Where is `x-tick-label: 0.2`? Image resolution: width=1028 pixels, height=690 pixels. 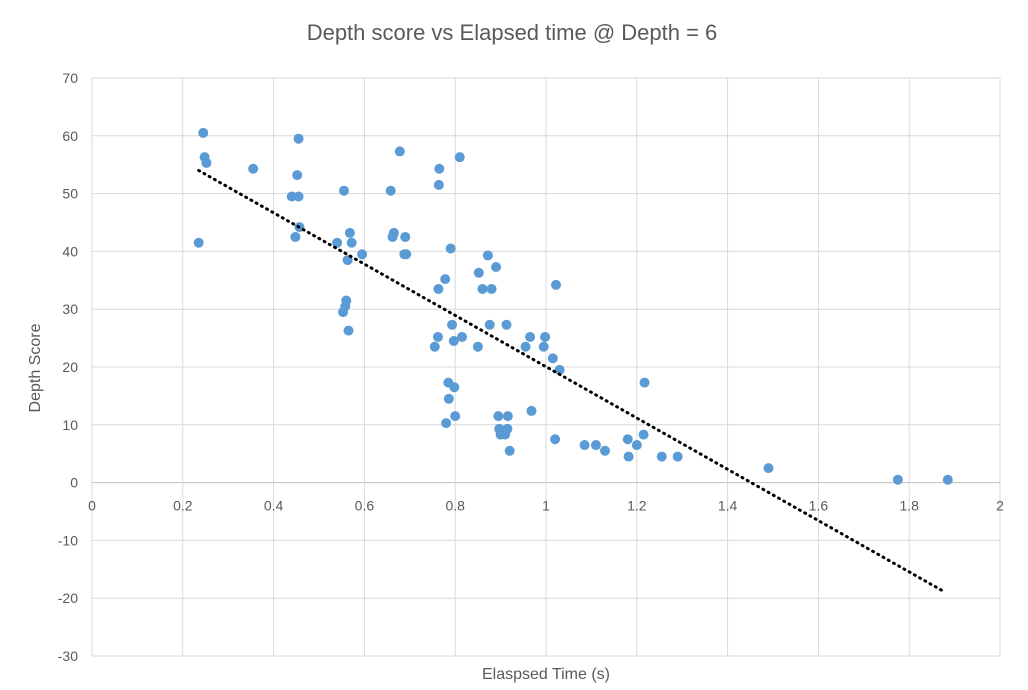 x-tick-label: 0.2 is located at coordinates (183, 506).